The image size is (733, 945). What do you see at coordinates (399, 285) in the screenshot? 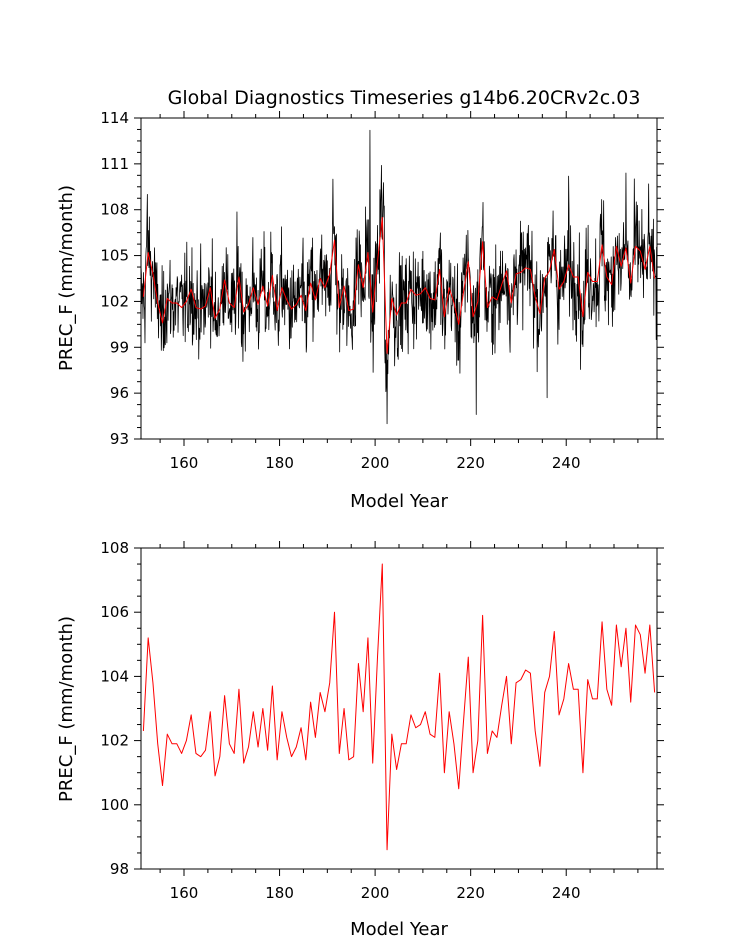
I see `top-series-line-annual` at bounding box center [399, 285].